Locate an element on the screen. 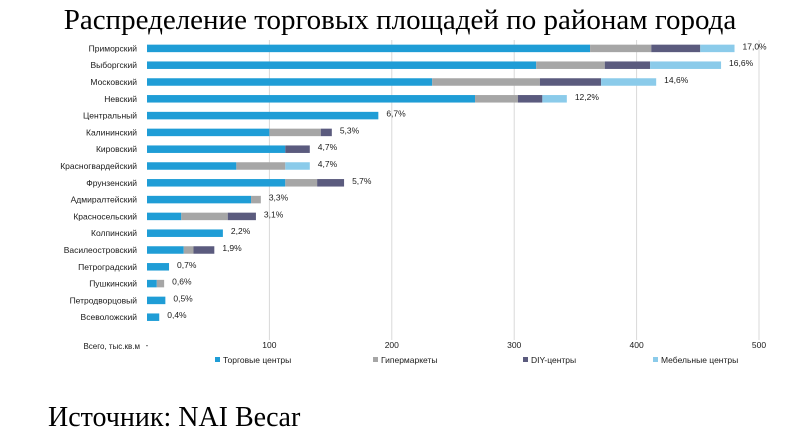 This screenshot has width=800, height=440. category-label: Выборгский is located at coordinates (114, 65).